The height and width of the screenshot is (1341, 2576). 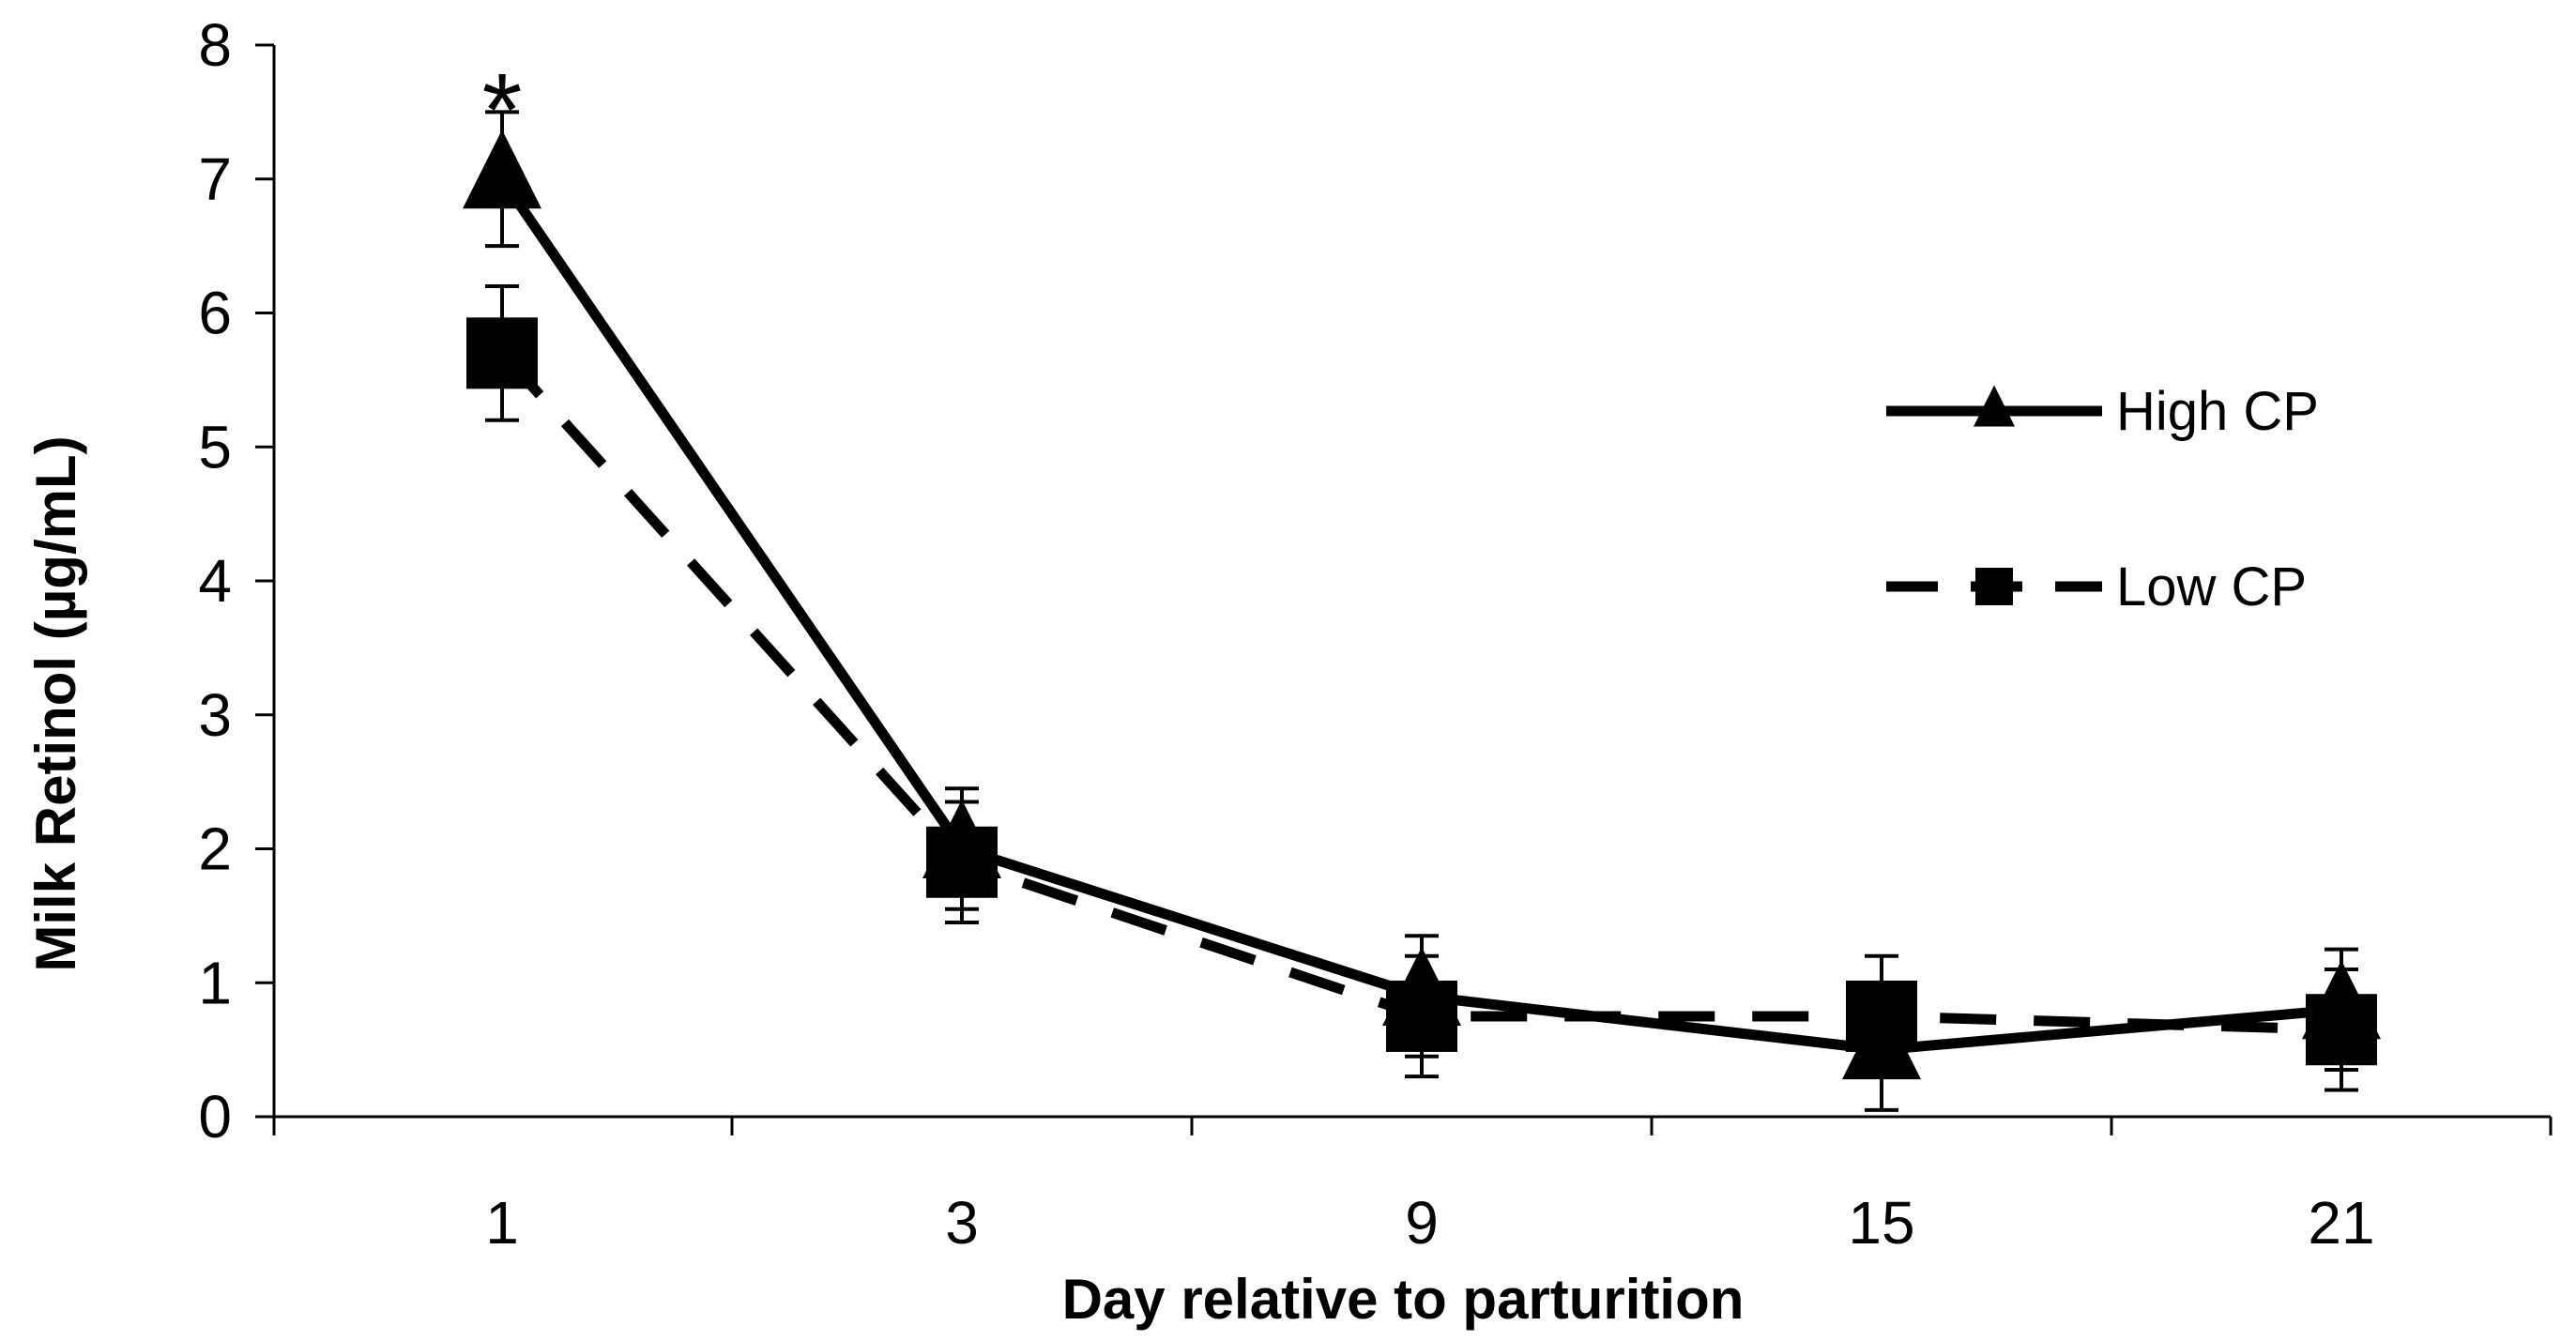 What do you see at coordinates (1881, 1223) in the screenshot?
I see `x-tick-label: 15` at bounding box center [1881, 1223].